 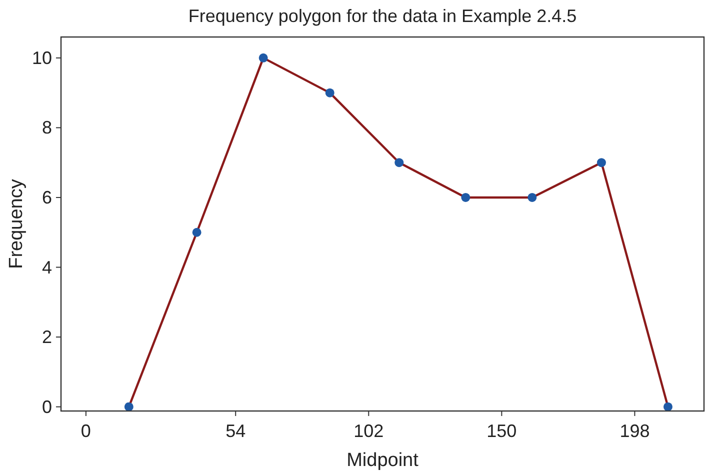 What do you see at coordinates (47, 337) in the screenshot?
I see `y-tick-label: 2` at bounding box center [47, 337].